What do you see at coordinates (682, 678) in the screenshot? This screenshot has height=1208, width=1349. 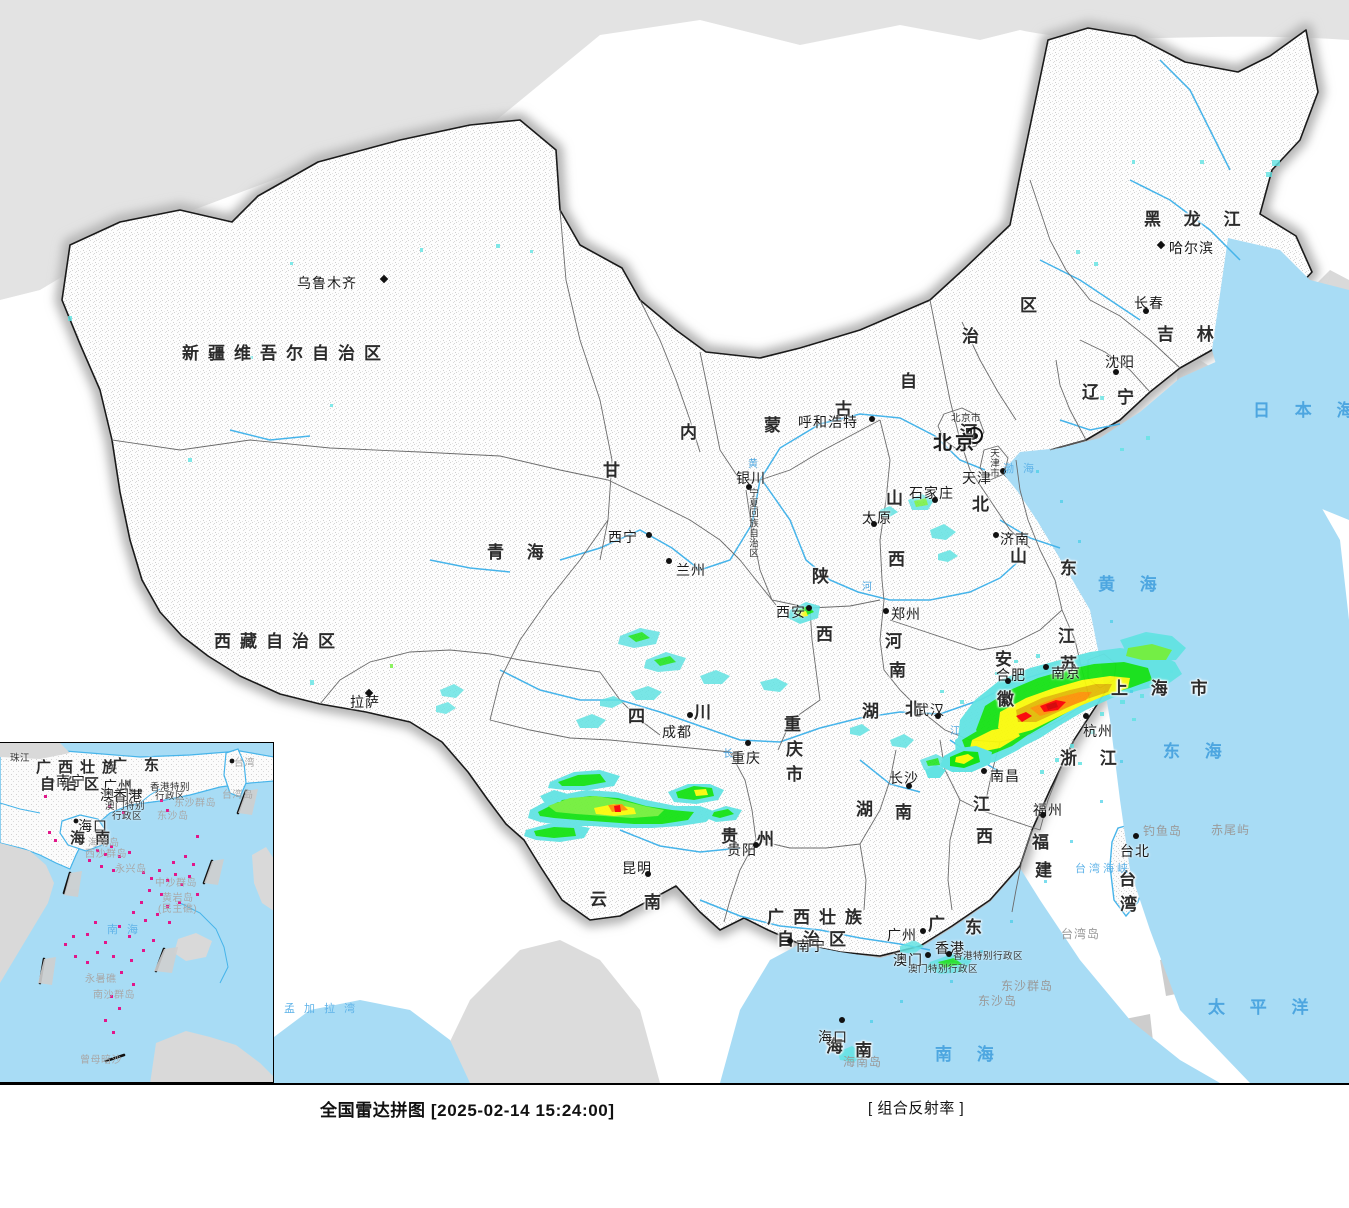 I see `echo-sichuan` at bounding box center [682, 678].